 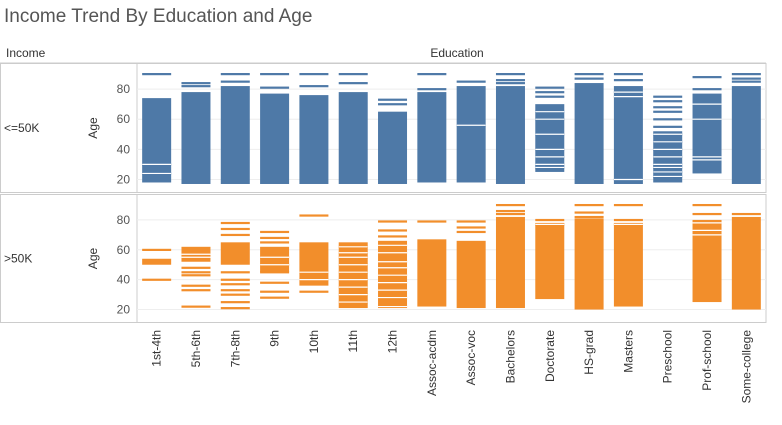 I want to click on x-tick-label: Preschool, so click(x=668, y=356).